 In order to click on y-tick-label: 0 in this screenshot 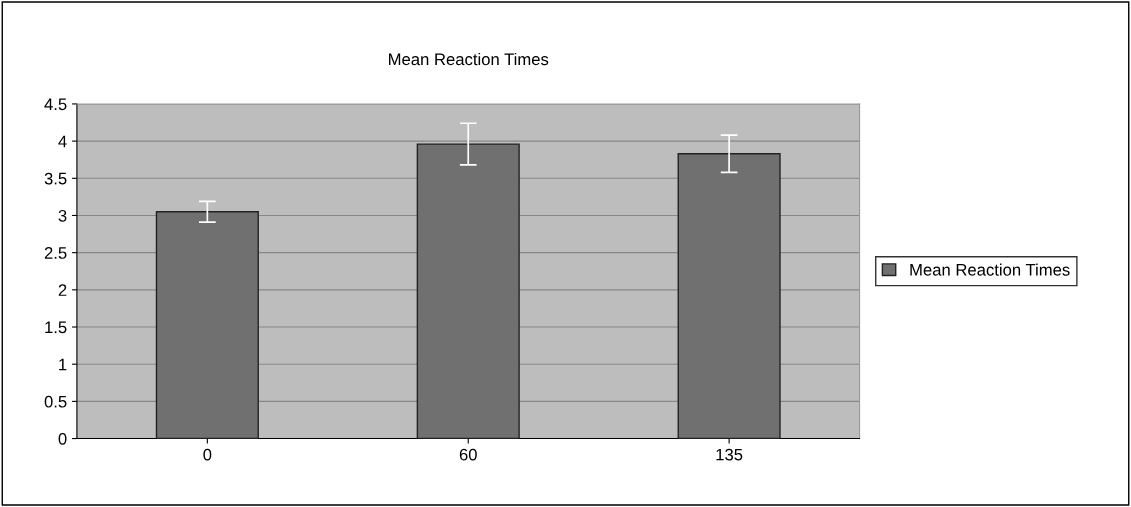, I will do `click(62, 438)`.